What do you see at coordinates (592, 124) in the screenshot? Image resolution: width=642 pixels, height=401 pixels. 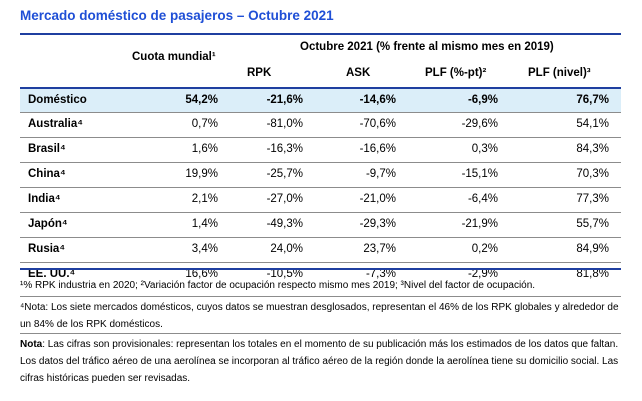 I see `cell-plf-nivel: 54,1%` at bounding box center [592, 124].